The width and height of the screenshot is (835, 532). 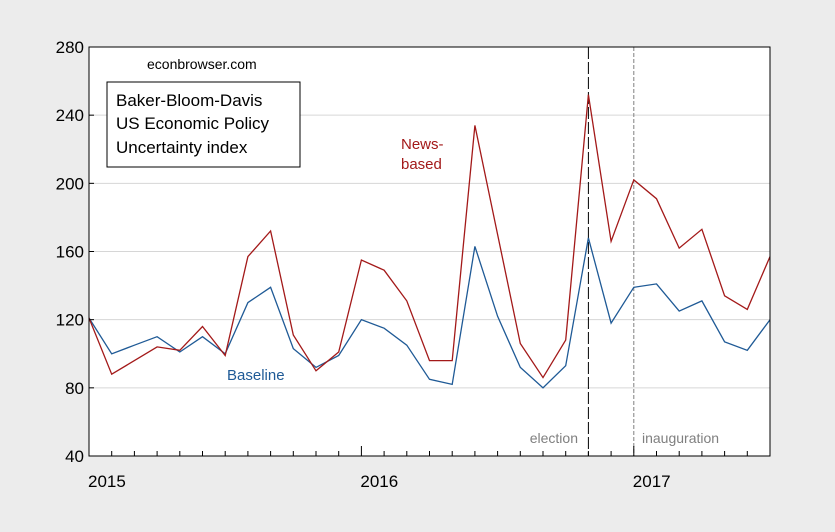 I want to click on title-line-3: Uncertainty index, so click(x=182, y=147).